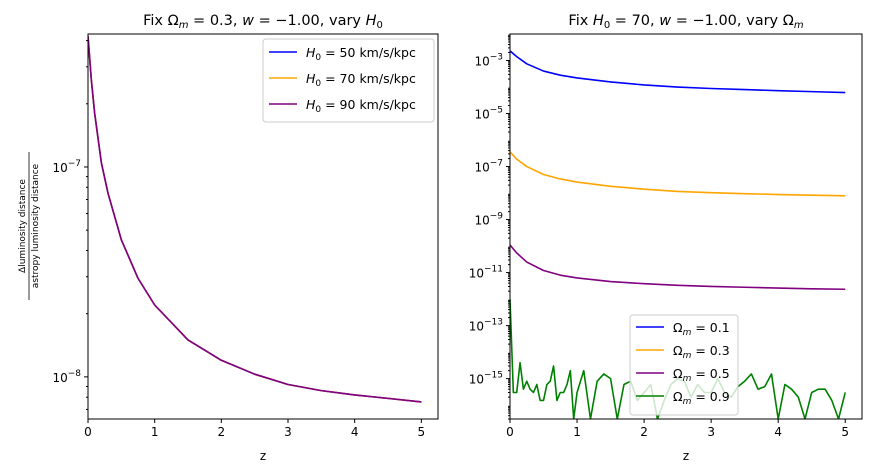 The height and width of the screenshot is (472, 872). What do you see at coordinates (263, 22) in the screenshot?
I see `left-chart-title: Fix Ωm = 0.3, w = −1.00, vary H0` at bounding box center [263, 22].